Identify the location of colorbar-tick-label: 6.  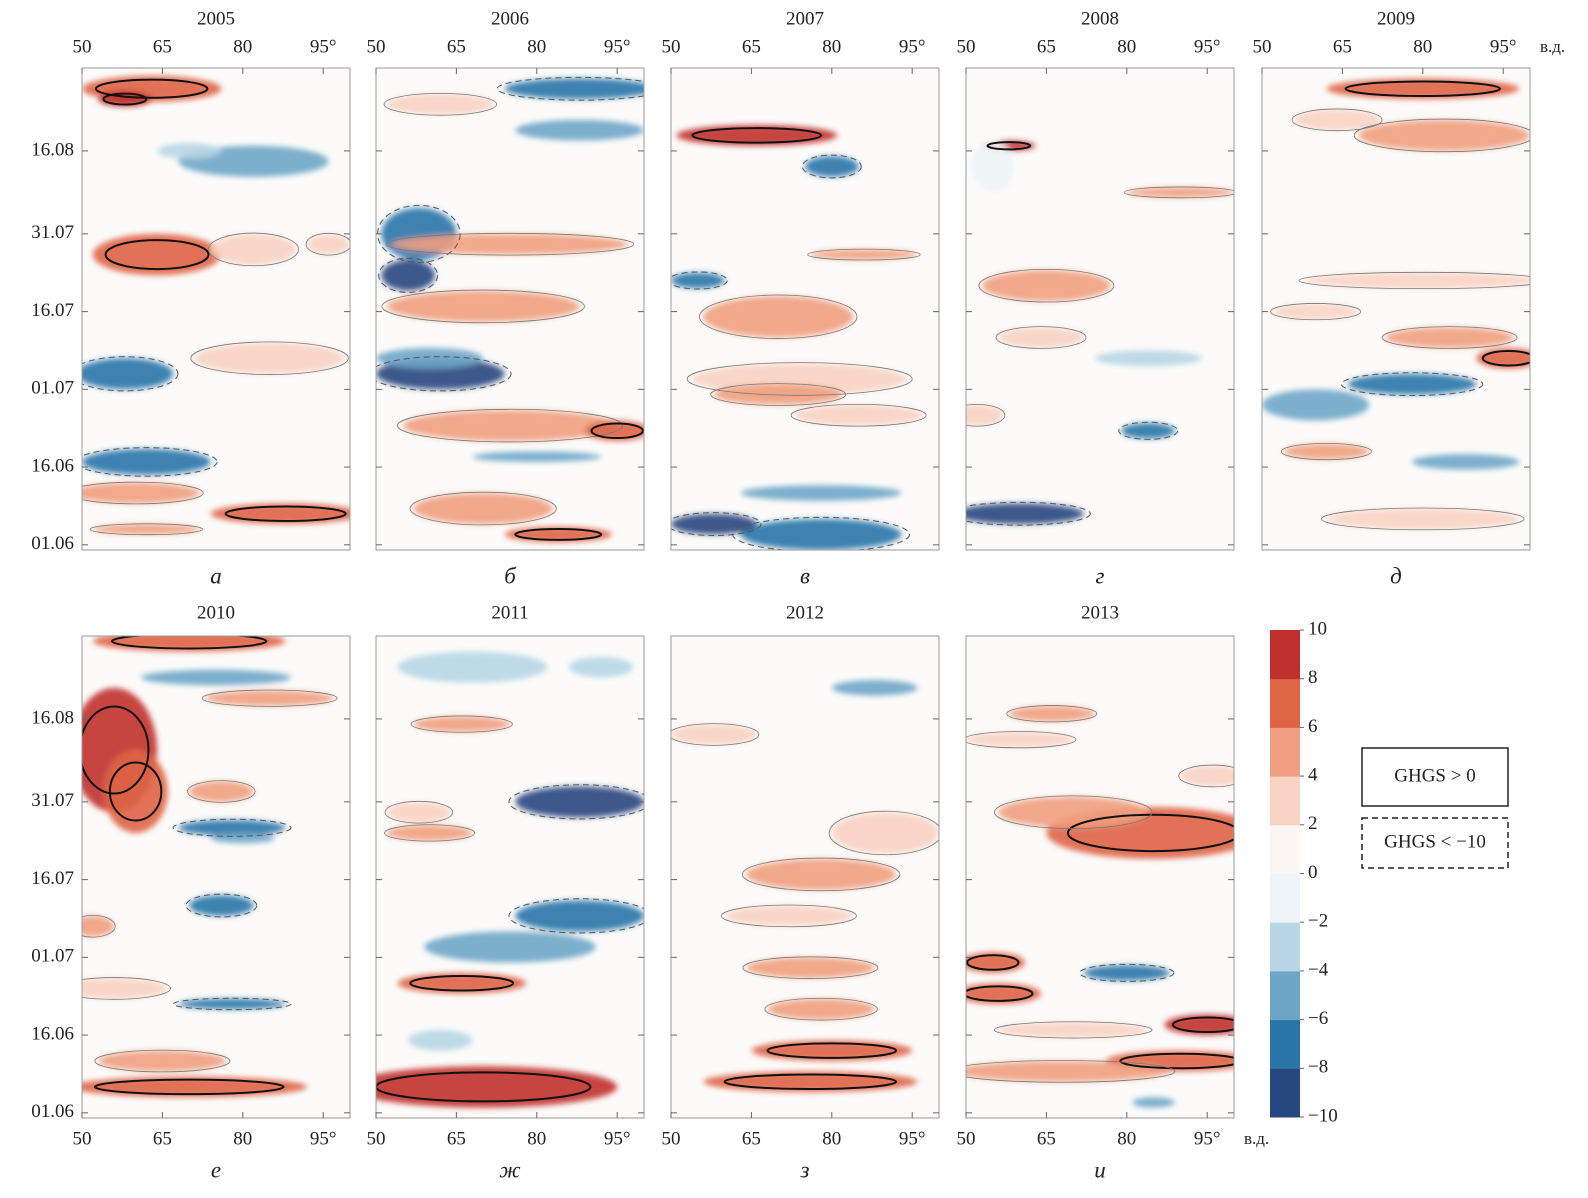
(1313, 726).